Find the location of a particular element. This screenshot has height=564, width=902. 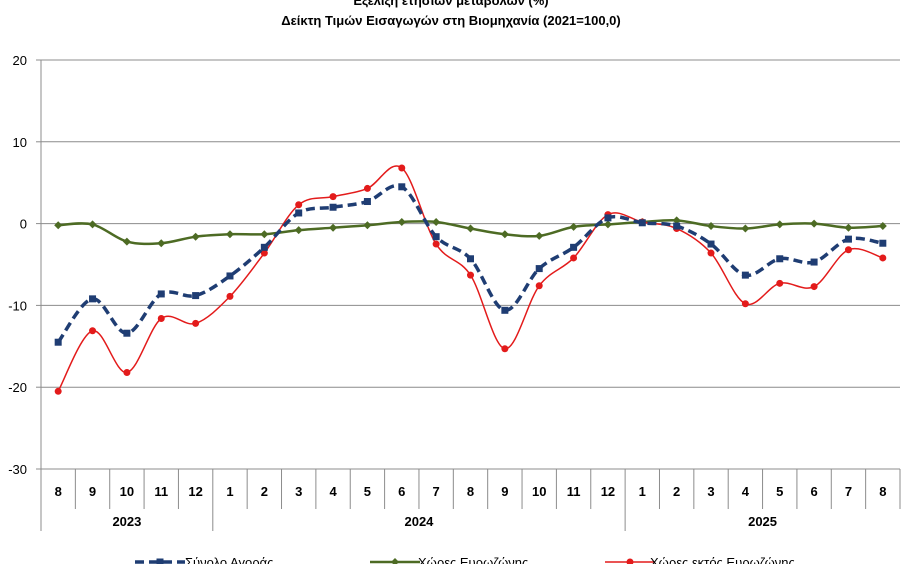

legend-label: Χώρες εκτός Ευρωζώνης is located at coordinates (722, 559).